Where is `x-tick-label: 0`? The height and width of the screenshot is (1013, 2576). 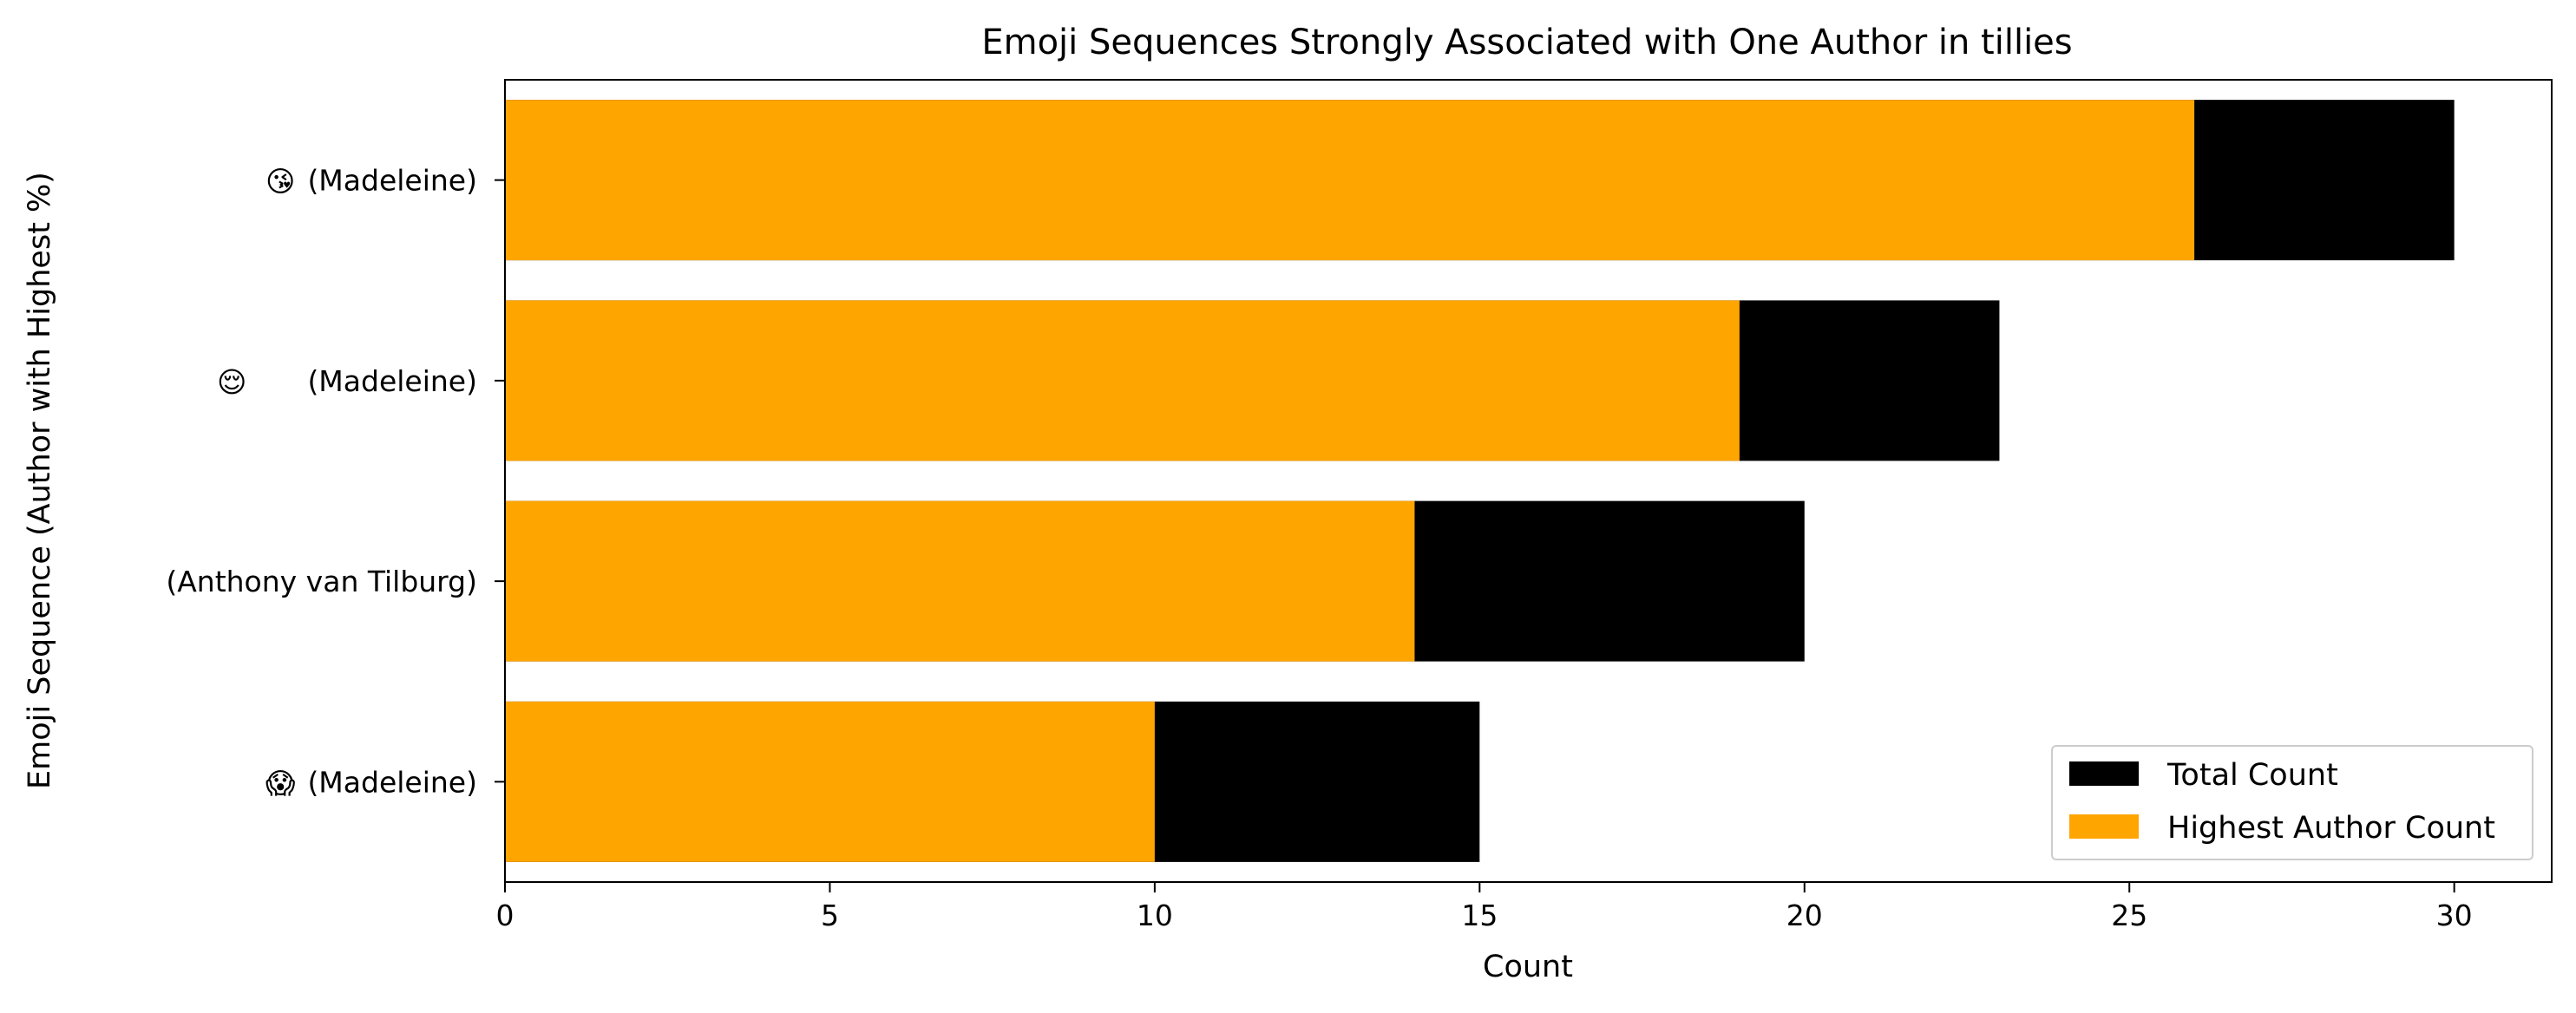 x-tick-label: 0 is located at coordinates (505, 915).